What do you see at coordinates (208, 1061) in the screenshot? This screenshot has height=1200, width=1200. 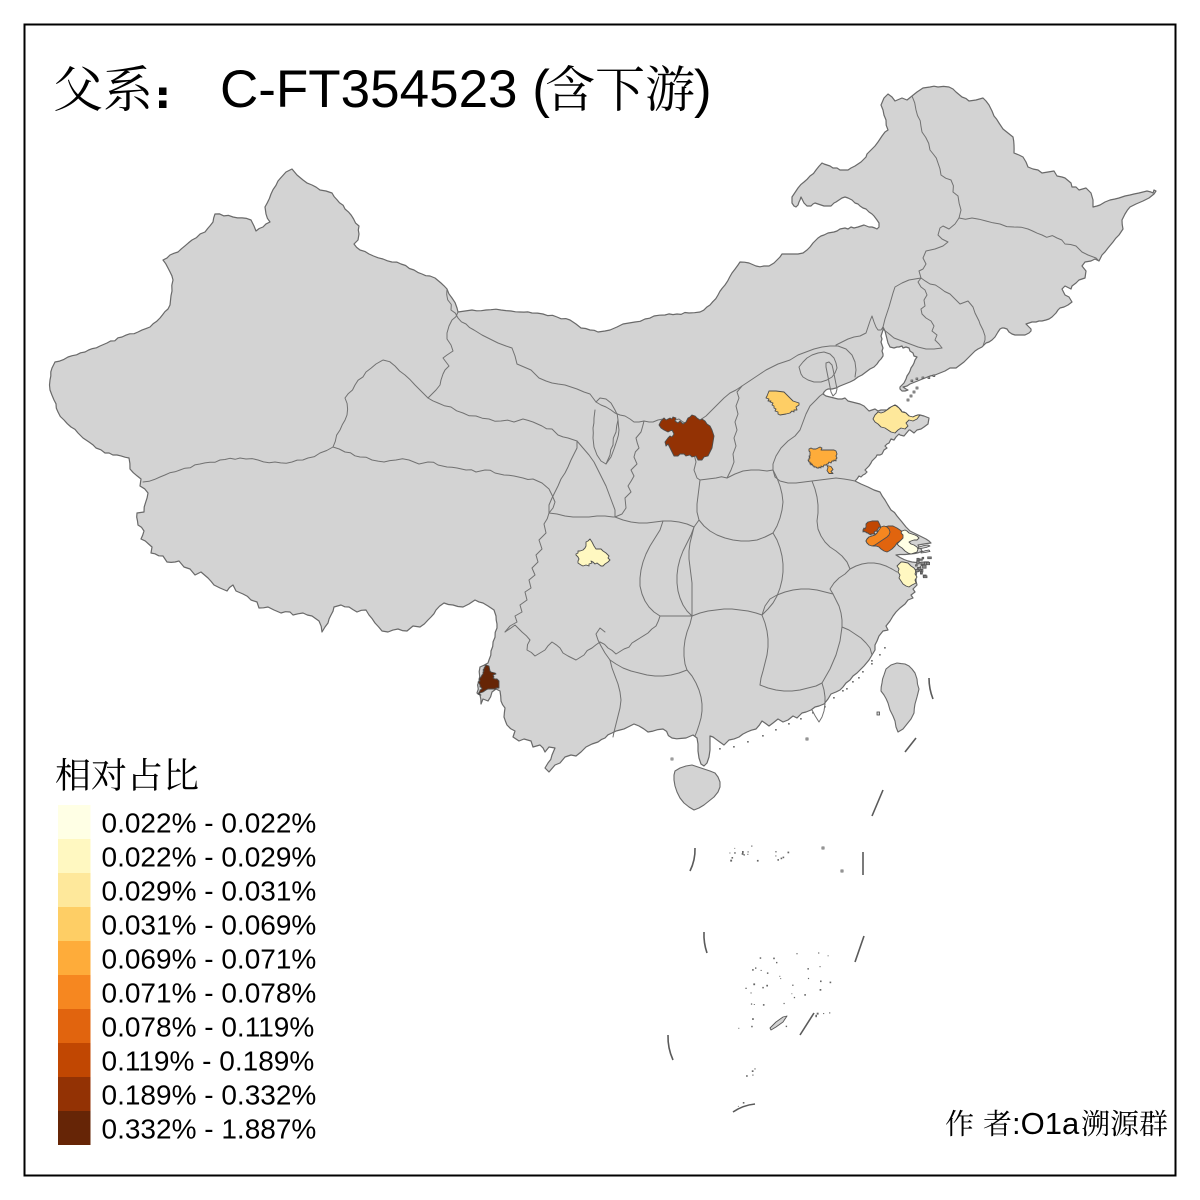 I see `svg-text: 0.119% - 0.189%` at bounding box center [208, 1061].